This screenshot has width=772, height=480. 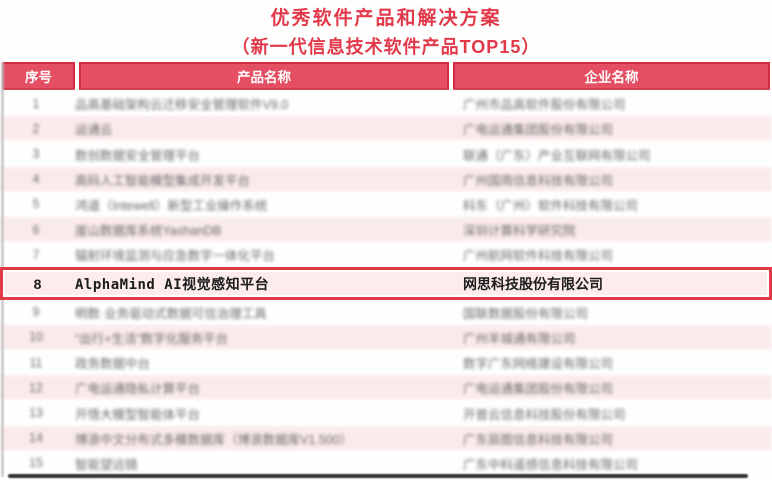 I want to click on row-number-cell: 4, so click(x=36, y=179).